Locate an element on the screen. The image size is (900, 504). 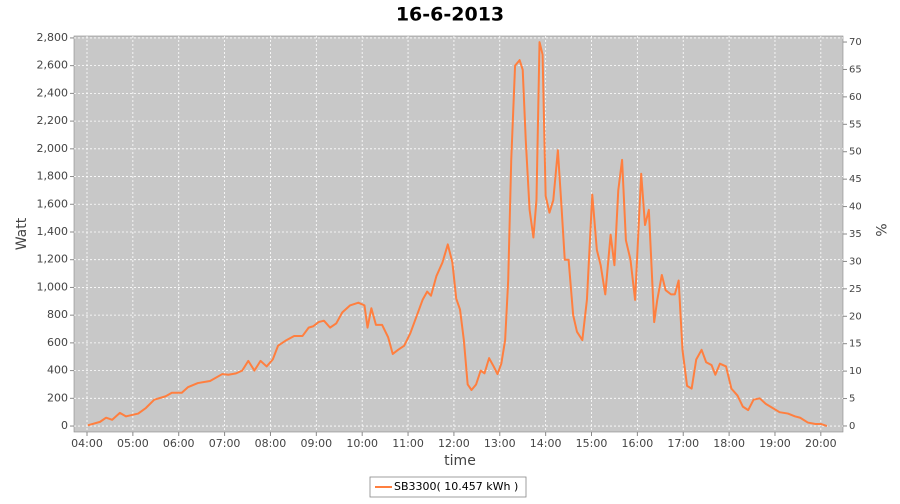
x-axis-label: time is located at coordinates (460, 461).